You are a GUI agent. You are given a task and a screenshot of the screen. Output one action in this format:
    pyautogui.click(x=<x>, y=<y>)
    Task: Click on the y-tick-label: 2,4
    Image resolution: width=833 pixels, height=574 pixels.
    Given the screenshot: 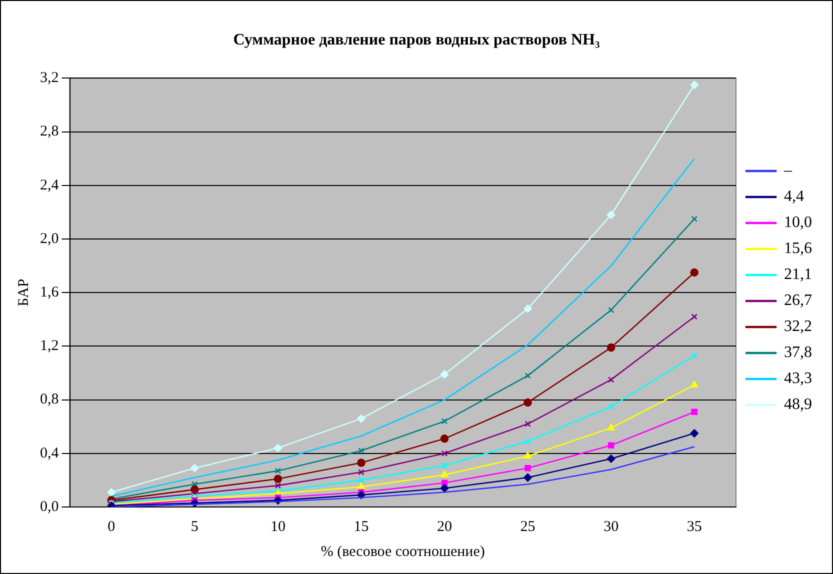 What is the action you would take?
    pyautogui.click(x=50, y=185)
    